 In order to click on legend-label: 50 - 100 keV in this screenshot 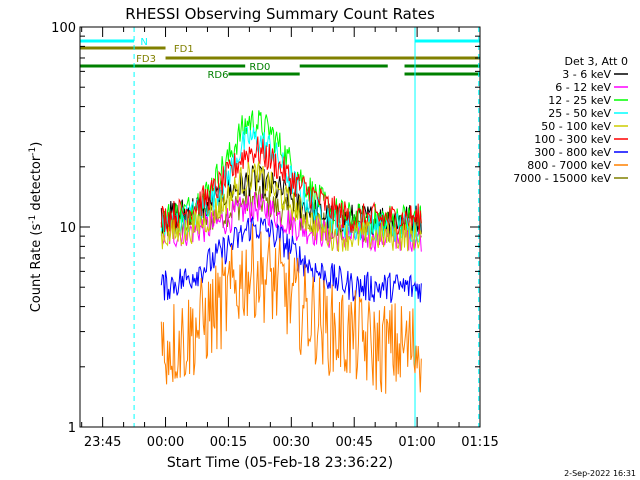, I will do `click(576, 126)`.